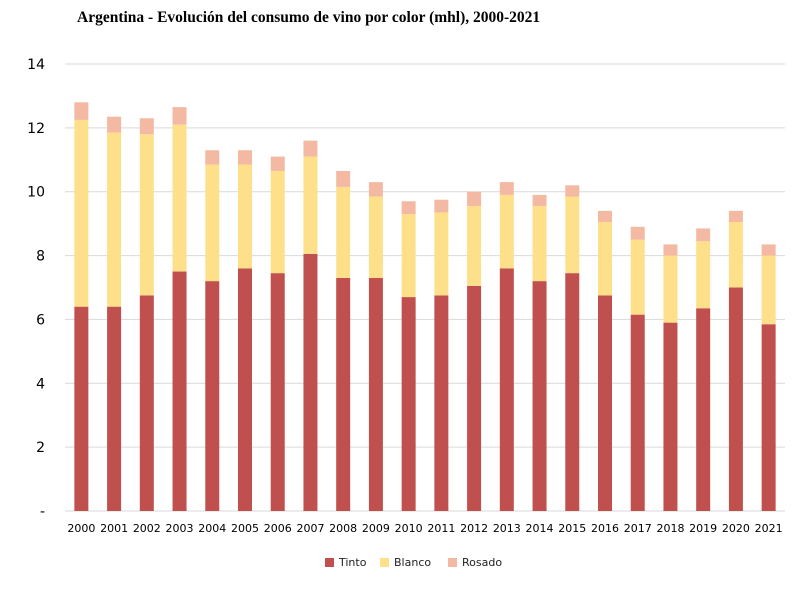 This screenshot has width=803, height=591. I want to click on bar-rosado-2000, so click(81, 111).